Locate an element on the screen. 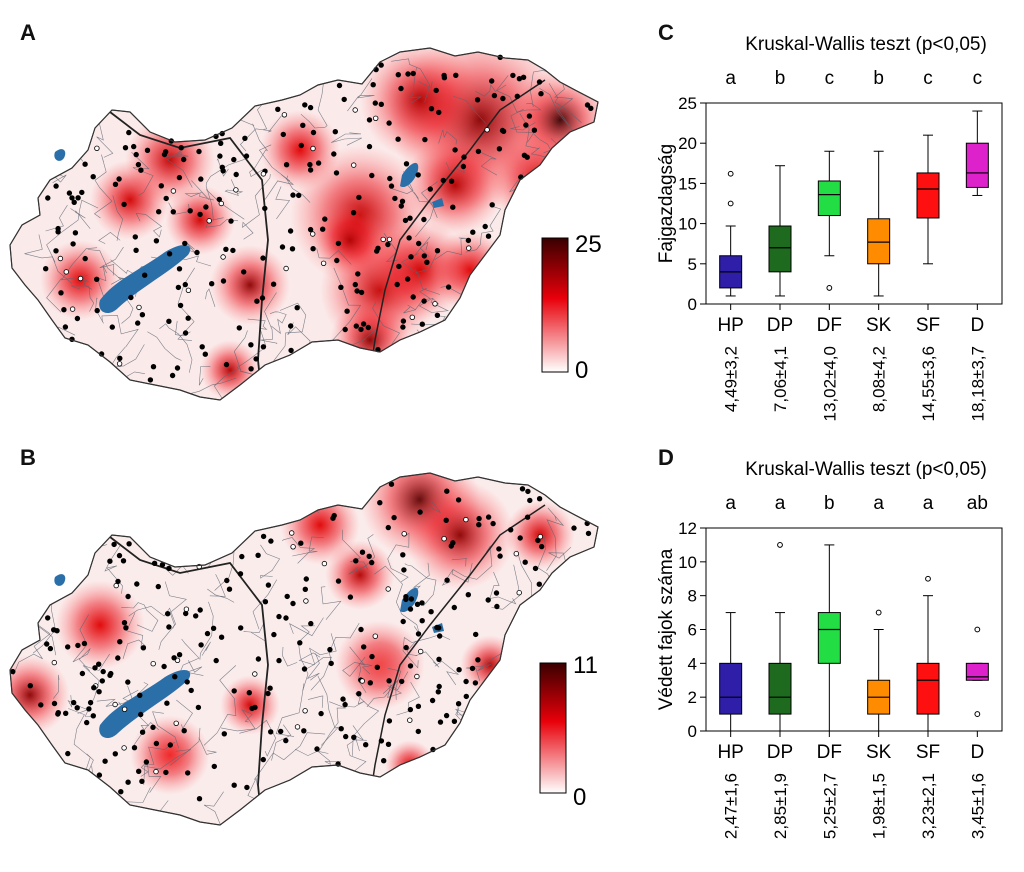 Image resolution: width=1024 pixels, height=872 pixels. box-HP is located at coordinates (731, 233).